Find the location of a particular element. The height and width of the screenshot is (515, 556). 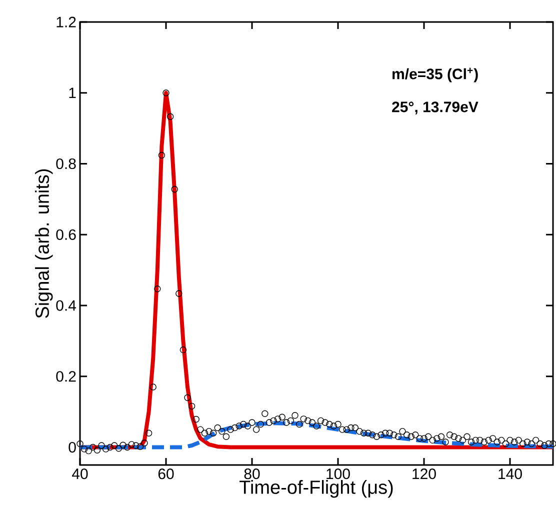

y-tick-label: 0.4 is located at coordinates (66, 305).